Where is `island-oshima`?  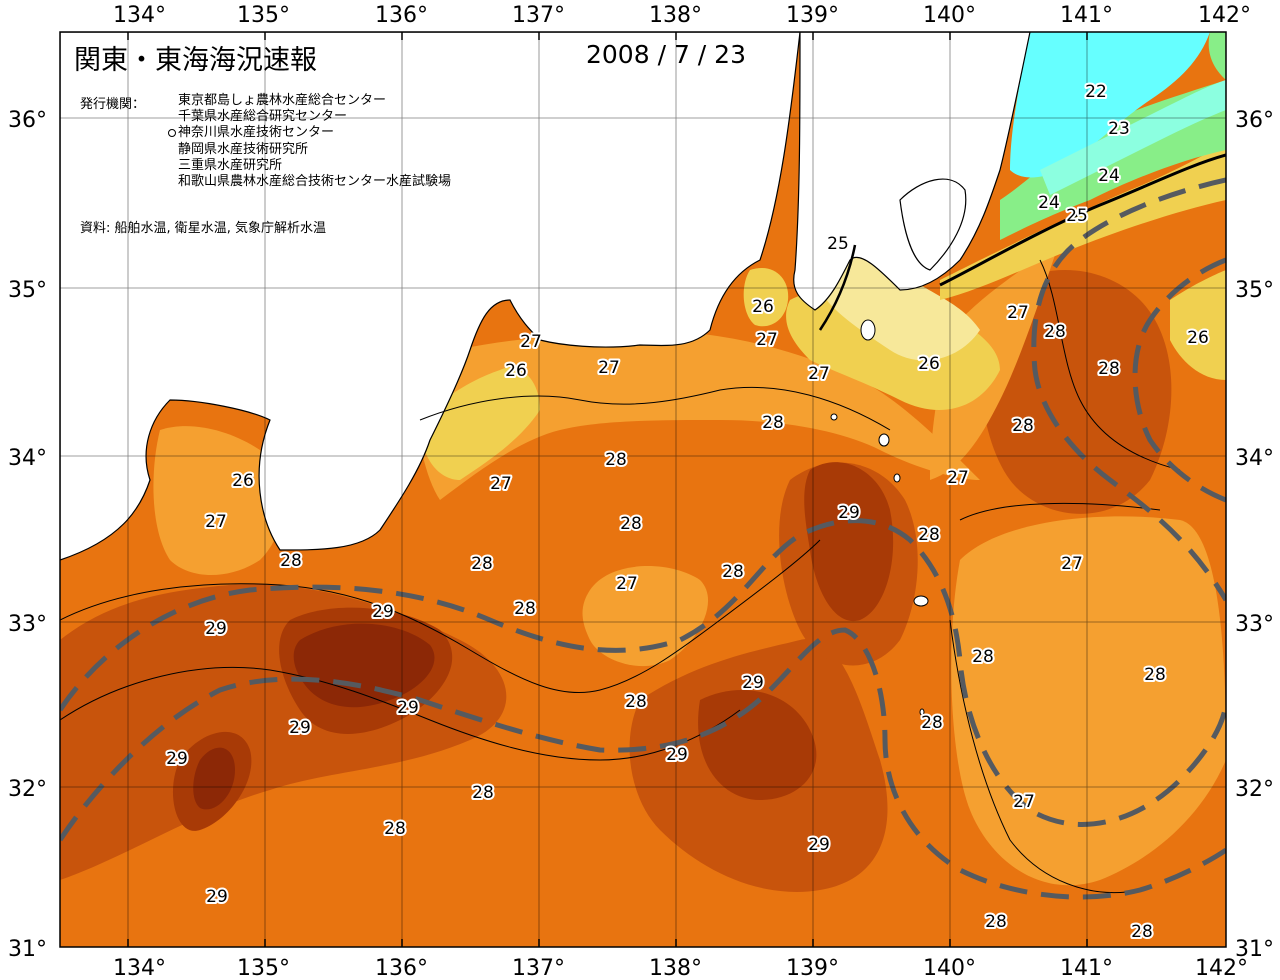 island-oshima is located at coordinates (868, 330).